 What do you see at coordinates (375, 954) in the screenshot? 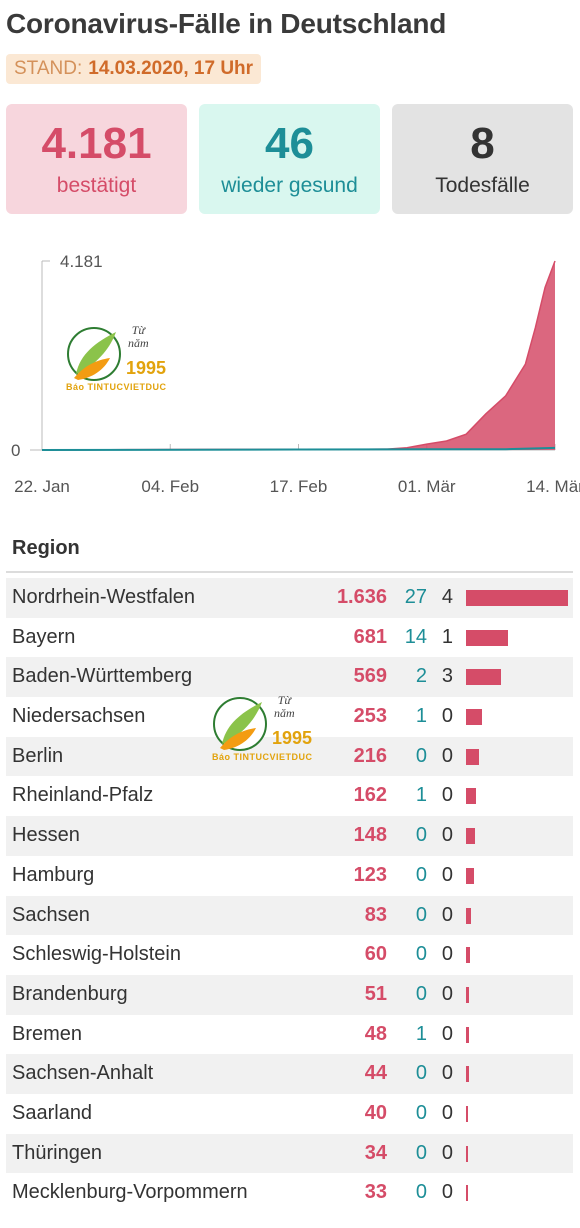
I see `confirmed-count: 60` at bounding box center [375, 954].